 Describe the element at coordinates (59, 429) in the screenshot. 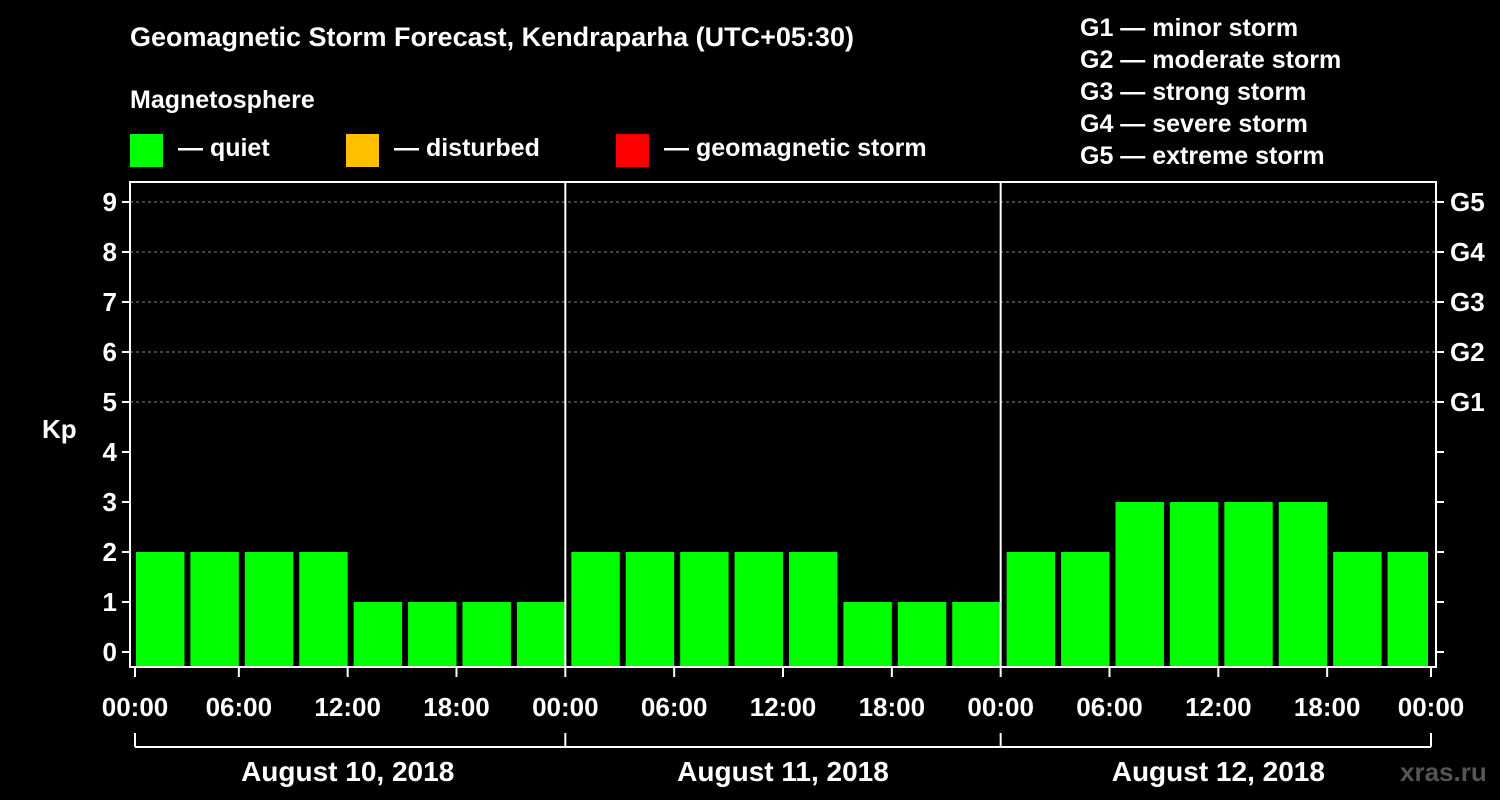

I see `y-axis-label: Kp` at that location.